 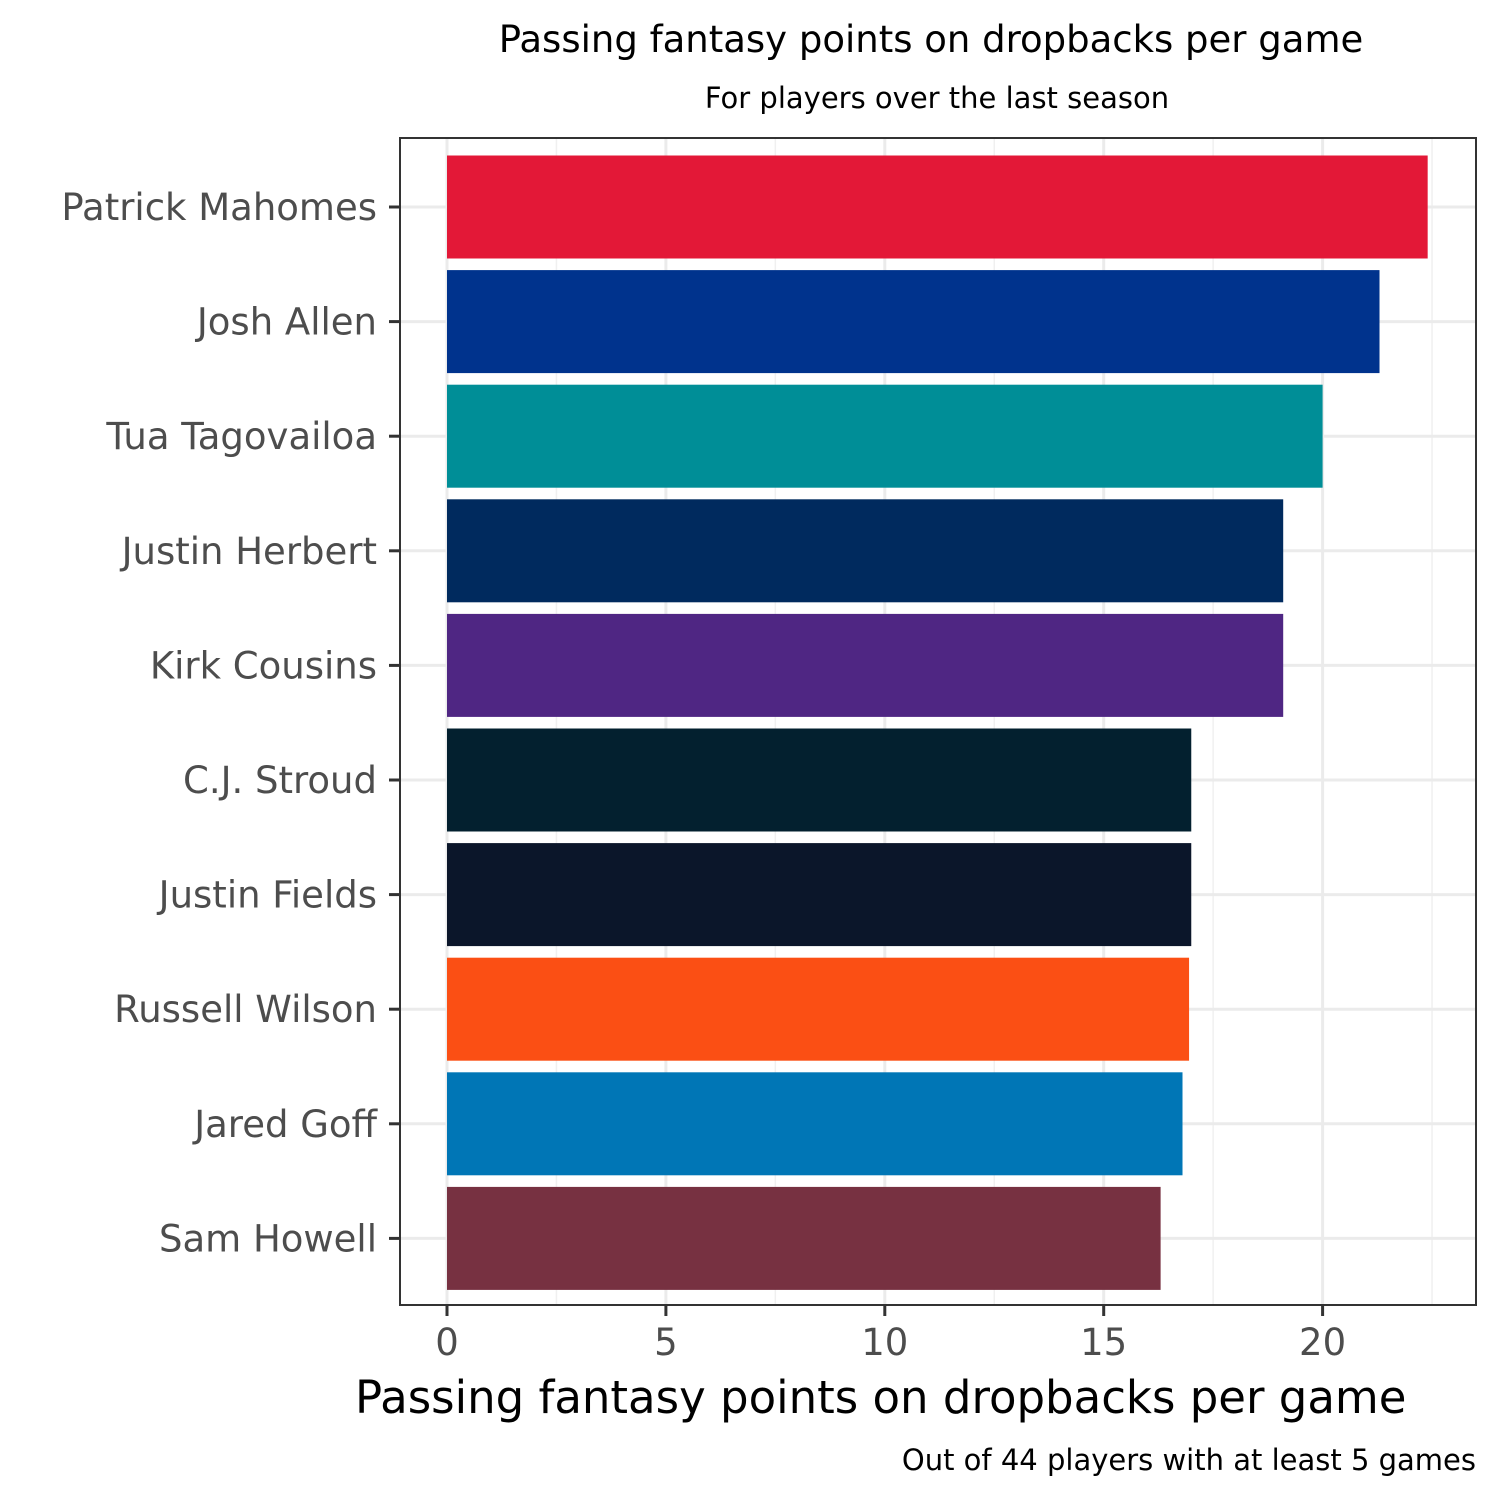 I want to click on chart-caption: Out of 44 players with at least 5 games, so click(x=1189, y=1460).